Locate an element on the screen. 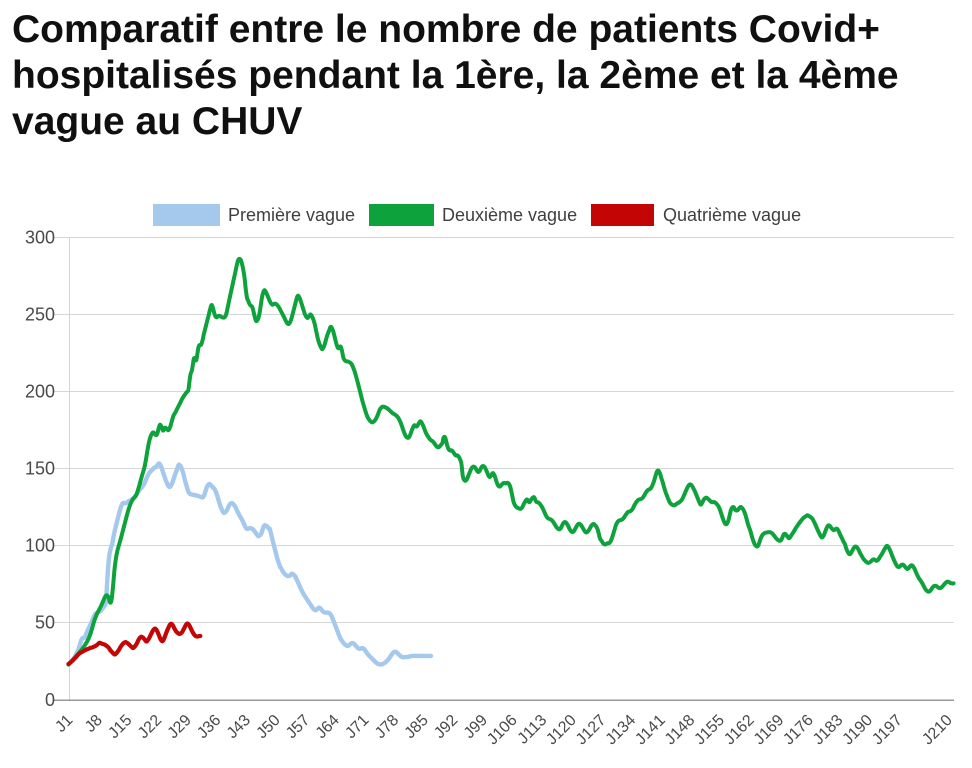 The width and height of the screenshot is (972, 768). svg-text: J210 is located at coordinates (937, 730).